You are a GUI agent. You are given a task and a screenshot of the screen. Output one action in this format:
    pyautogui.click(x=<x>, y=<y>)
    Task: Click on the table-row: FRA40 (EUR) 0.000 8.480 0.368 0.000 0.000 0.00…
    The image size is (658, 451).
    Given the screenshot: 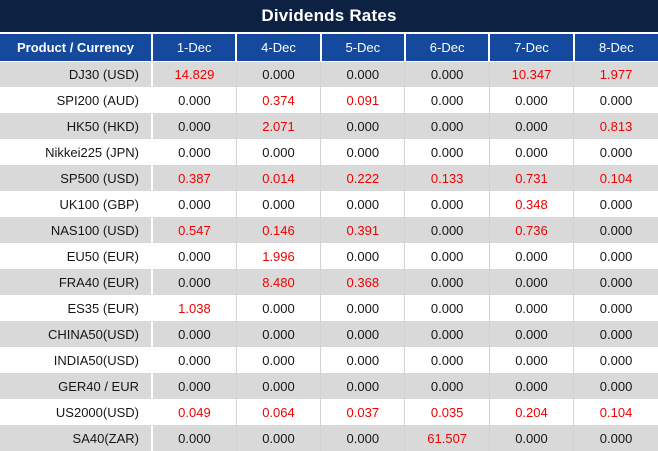 What is the action you would take?
    pyautogui.click(x=329, y=282)
    